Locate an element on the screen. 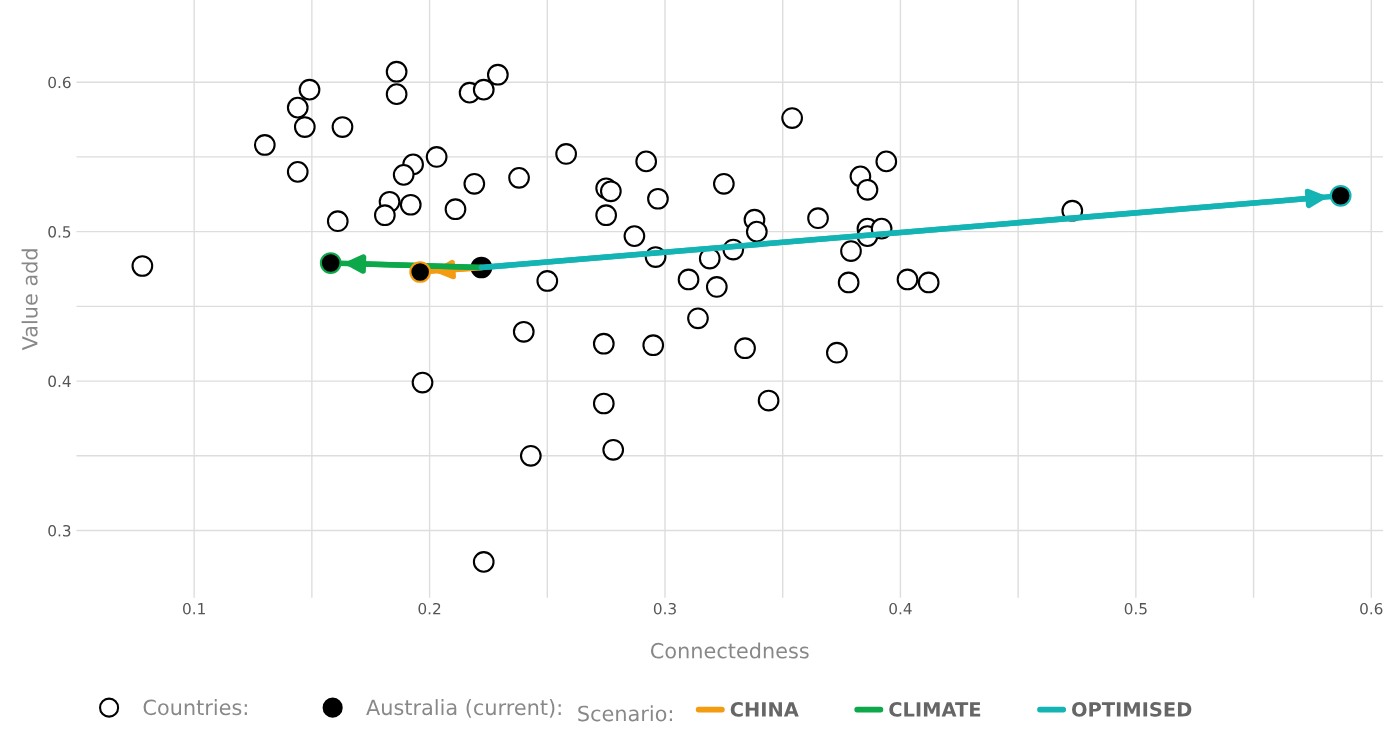  legend-label: Countries: is located at coordinates (195, 707).